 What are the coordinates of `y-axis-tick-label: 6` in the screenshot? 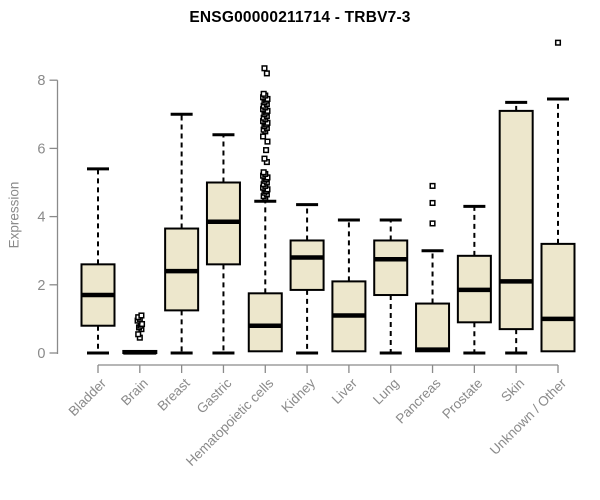 It's located at (41, 149).